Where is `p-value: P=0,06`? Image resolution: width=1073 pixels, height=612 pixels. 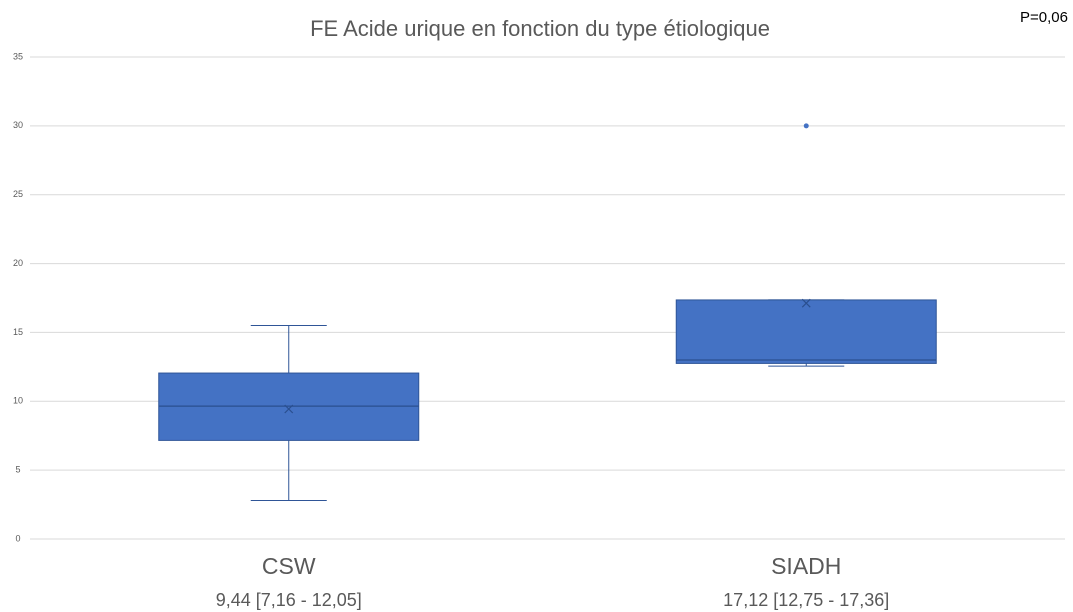 p-value: P=0,06 is located at coordinates (1044, 17).